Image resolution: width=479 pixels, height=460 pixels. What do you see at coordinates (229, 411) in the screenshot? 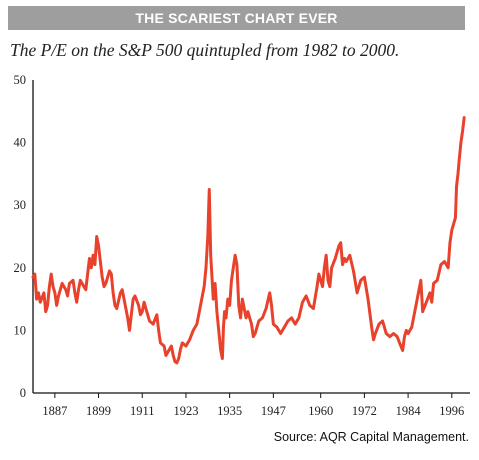
I see `x-tick-label: 1935` at bounding box center [229, 411].